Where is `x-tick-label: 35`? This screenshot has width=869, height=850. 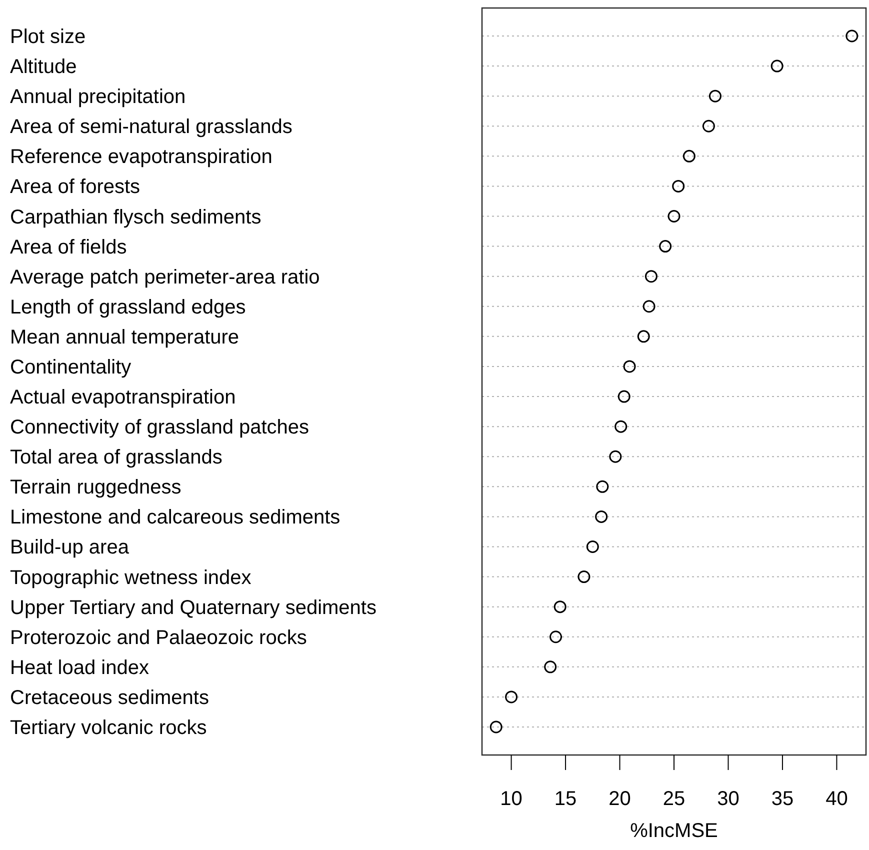 x-tick-label: 35 is located at coordinates (782, 799).